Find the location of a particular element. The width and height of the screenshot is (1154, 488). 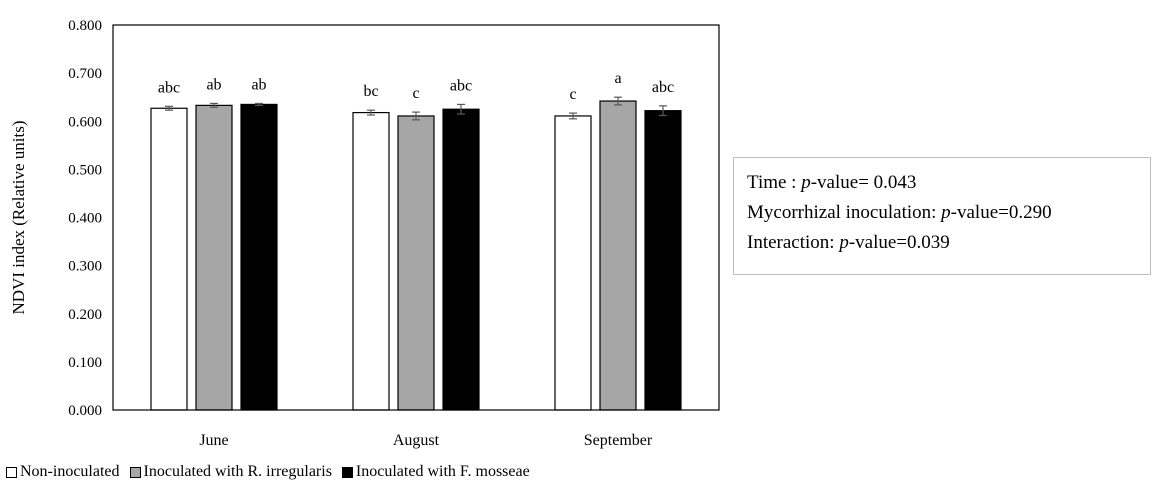

y-tick-label-8: 0.800 is located at coordinates (85, 26).